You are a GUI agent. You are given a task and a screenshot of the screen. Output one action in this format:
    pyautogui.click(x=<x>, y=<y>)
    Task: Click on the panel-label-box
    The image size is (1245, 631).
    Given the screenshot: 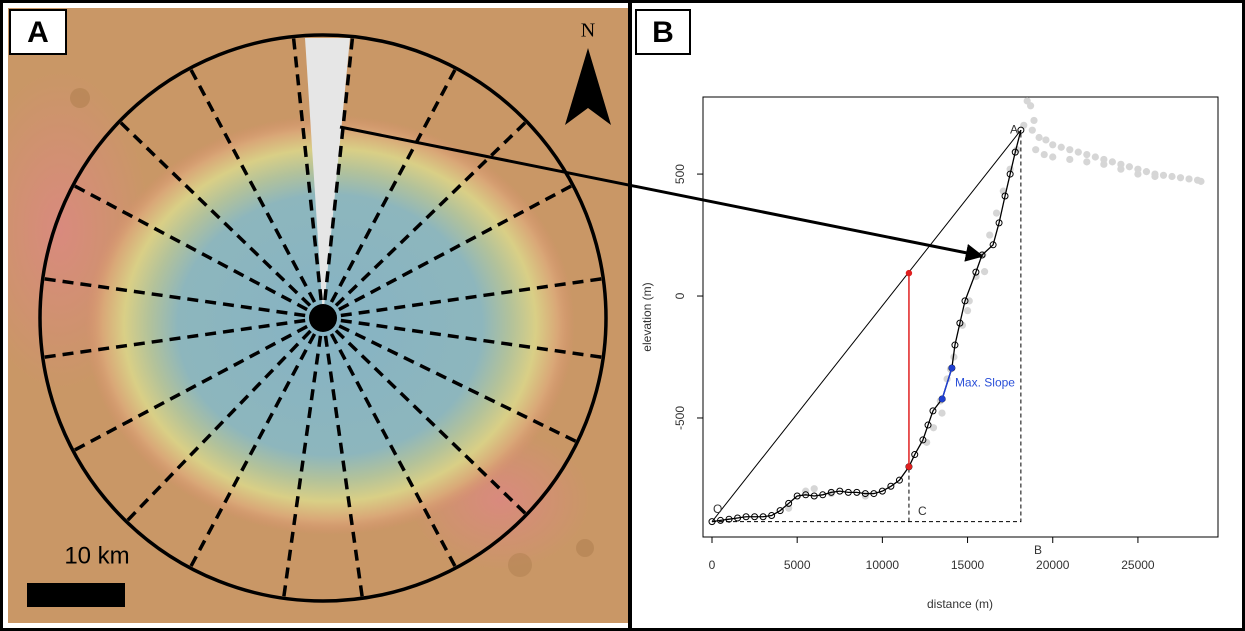 What is the action you would take?
    pyautogui.click(x=38, y=32)
    